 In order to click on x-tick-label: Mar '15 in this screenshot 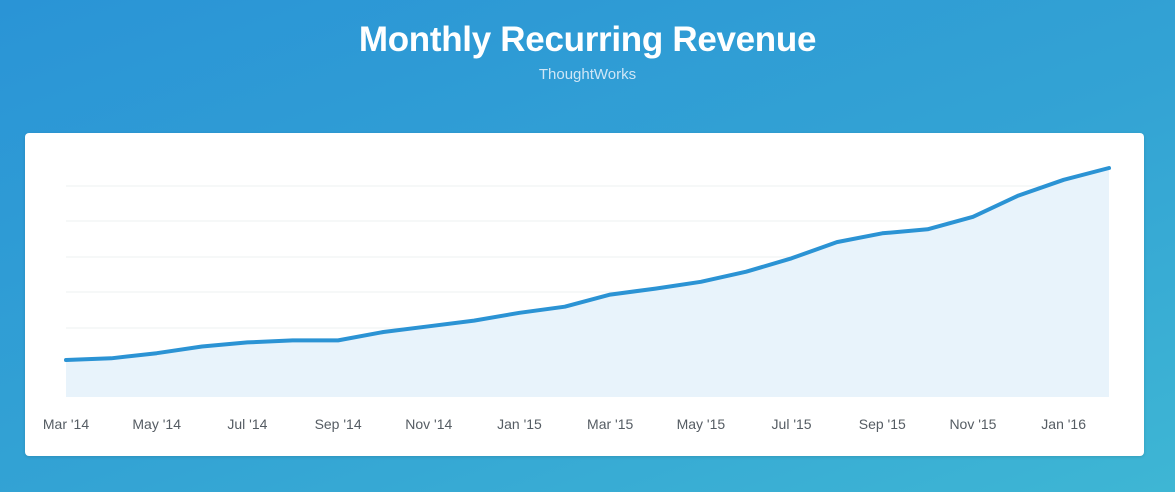, I will do `click(610, 424)`.